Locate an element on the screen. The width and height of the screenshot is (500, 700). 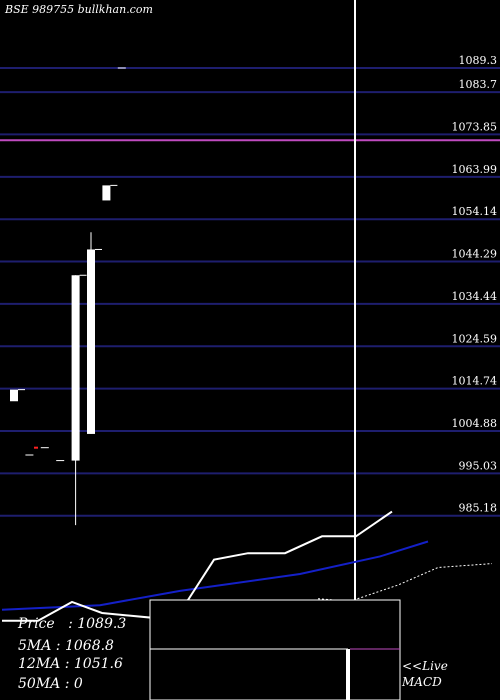
price-tick-label: 1089.3 is located at coordinates (478, 60).